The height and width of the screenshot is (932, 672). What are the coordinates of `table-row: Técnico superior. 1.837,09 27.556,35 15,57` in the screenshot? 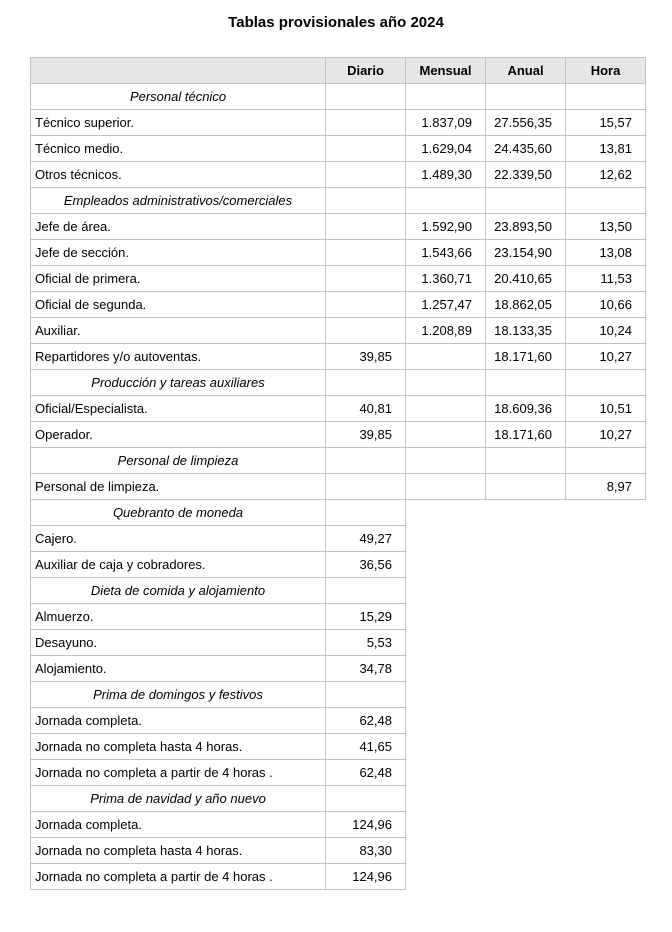 It's located at (338, 122).